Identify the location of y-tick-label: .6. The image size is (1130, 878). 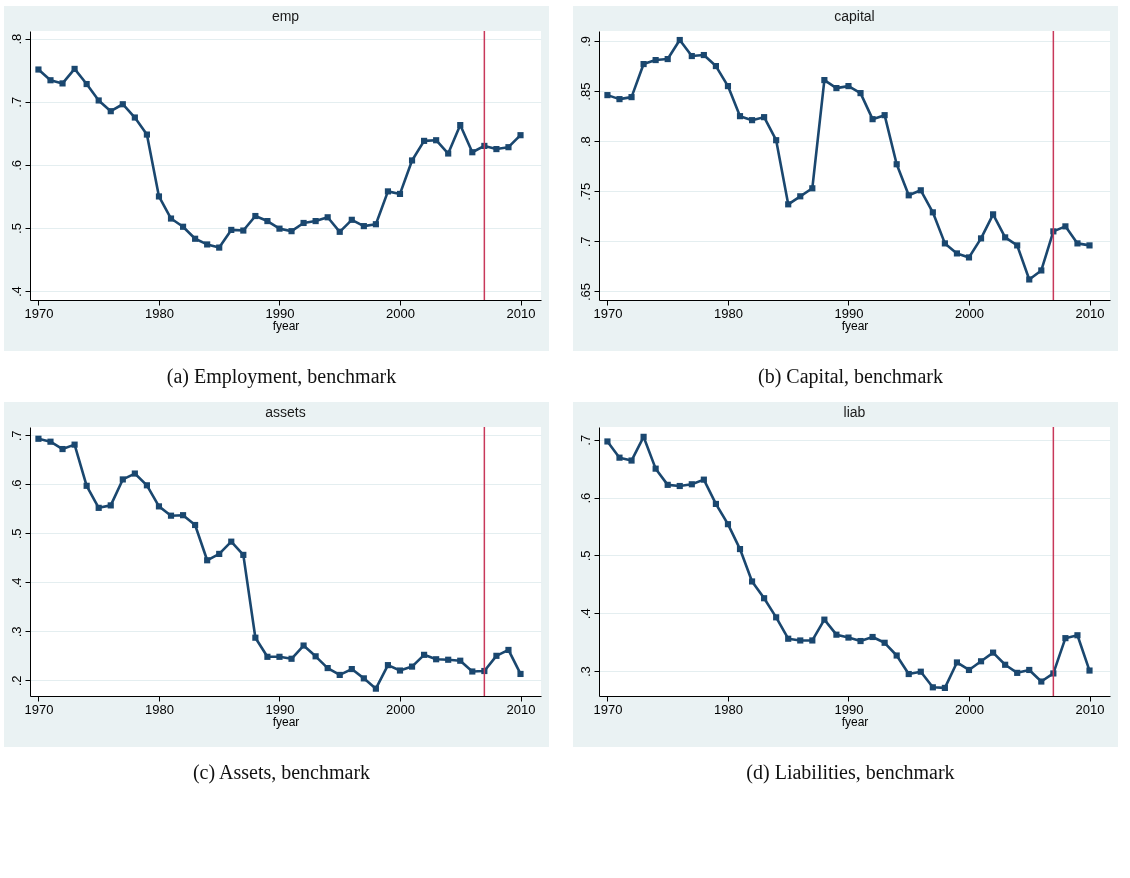
(585, 498).